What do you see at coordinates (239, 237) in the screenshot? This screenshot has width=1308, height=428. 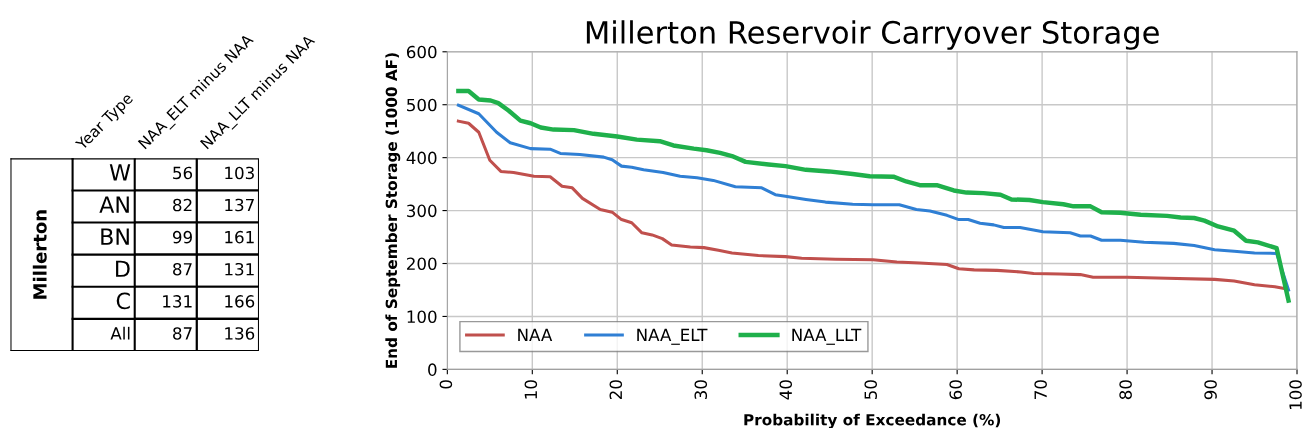 I see `data-label: 161` at bounding box center [239, 237].